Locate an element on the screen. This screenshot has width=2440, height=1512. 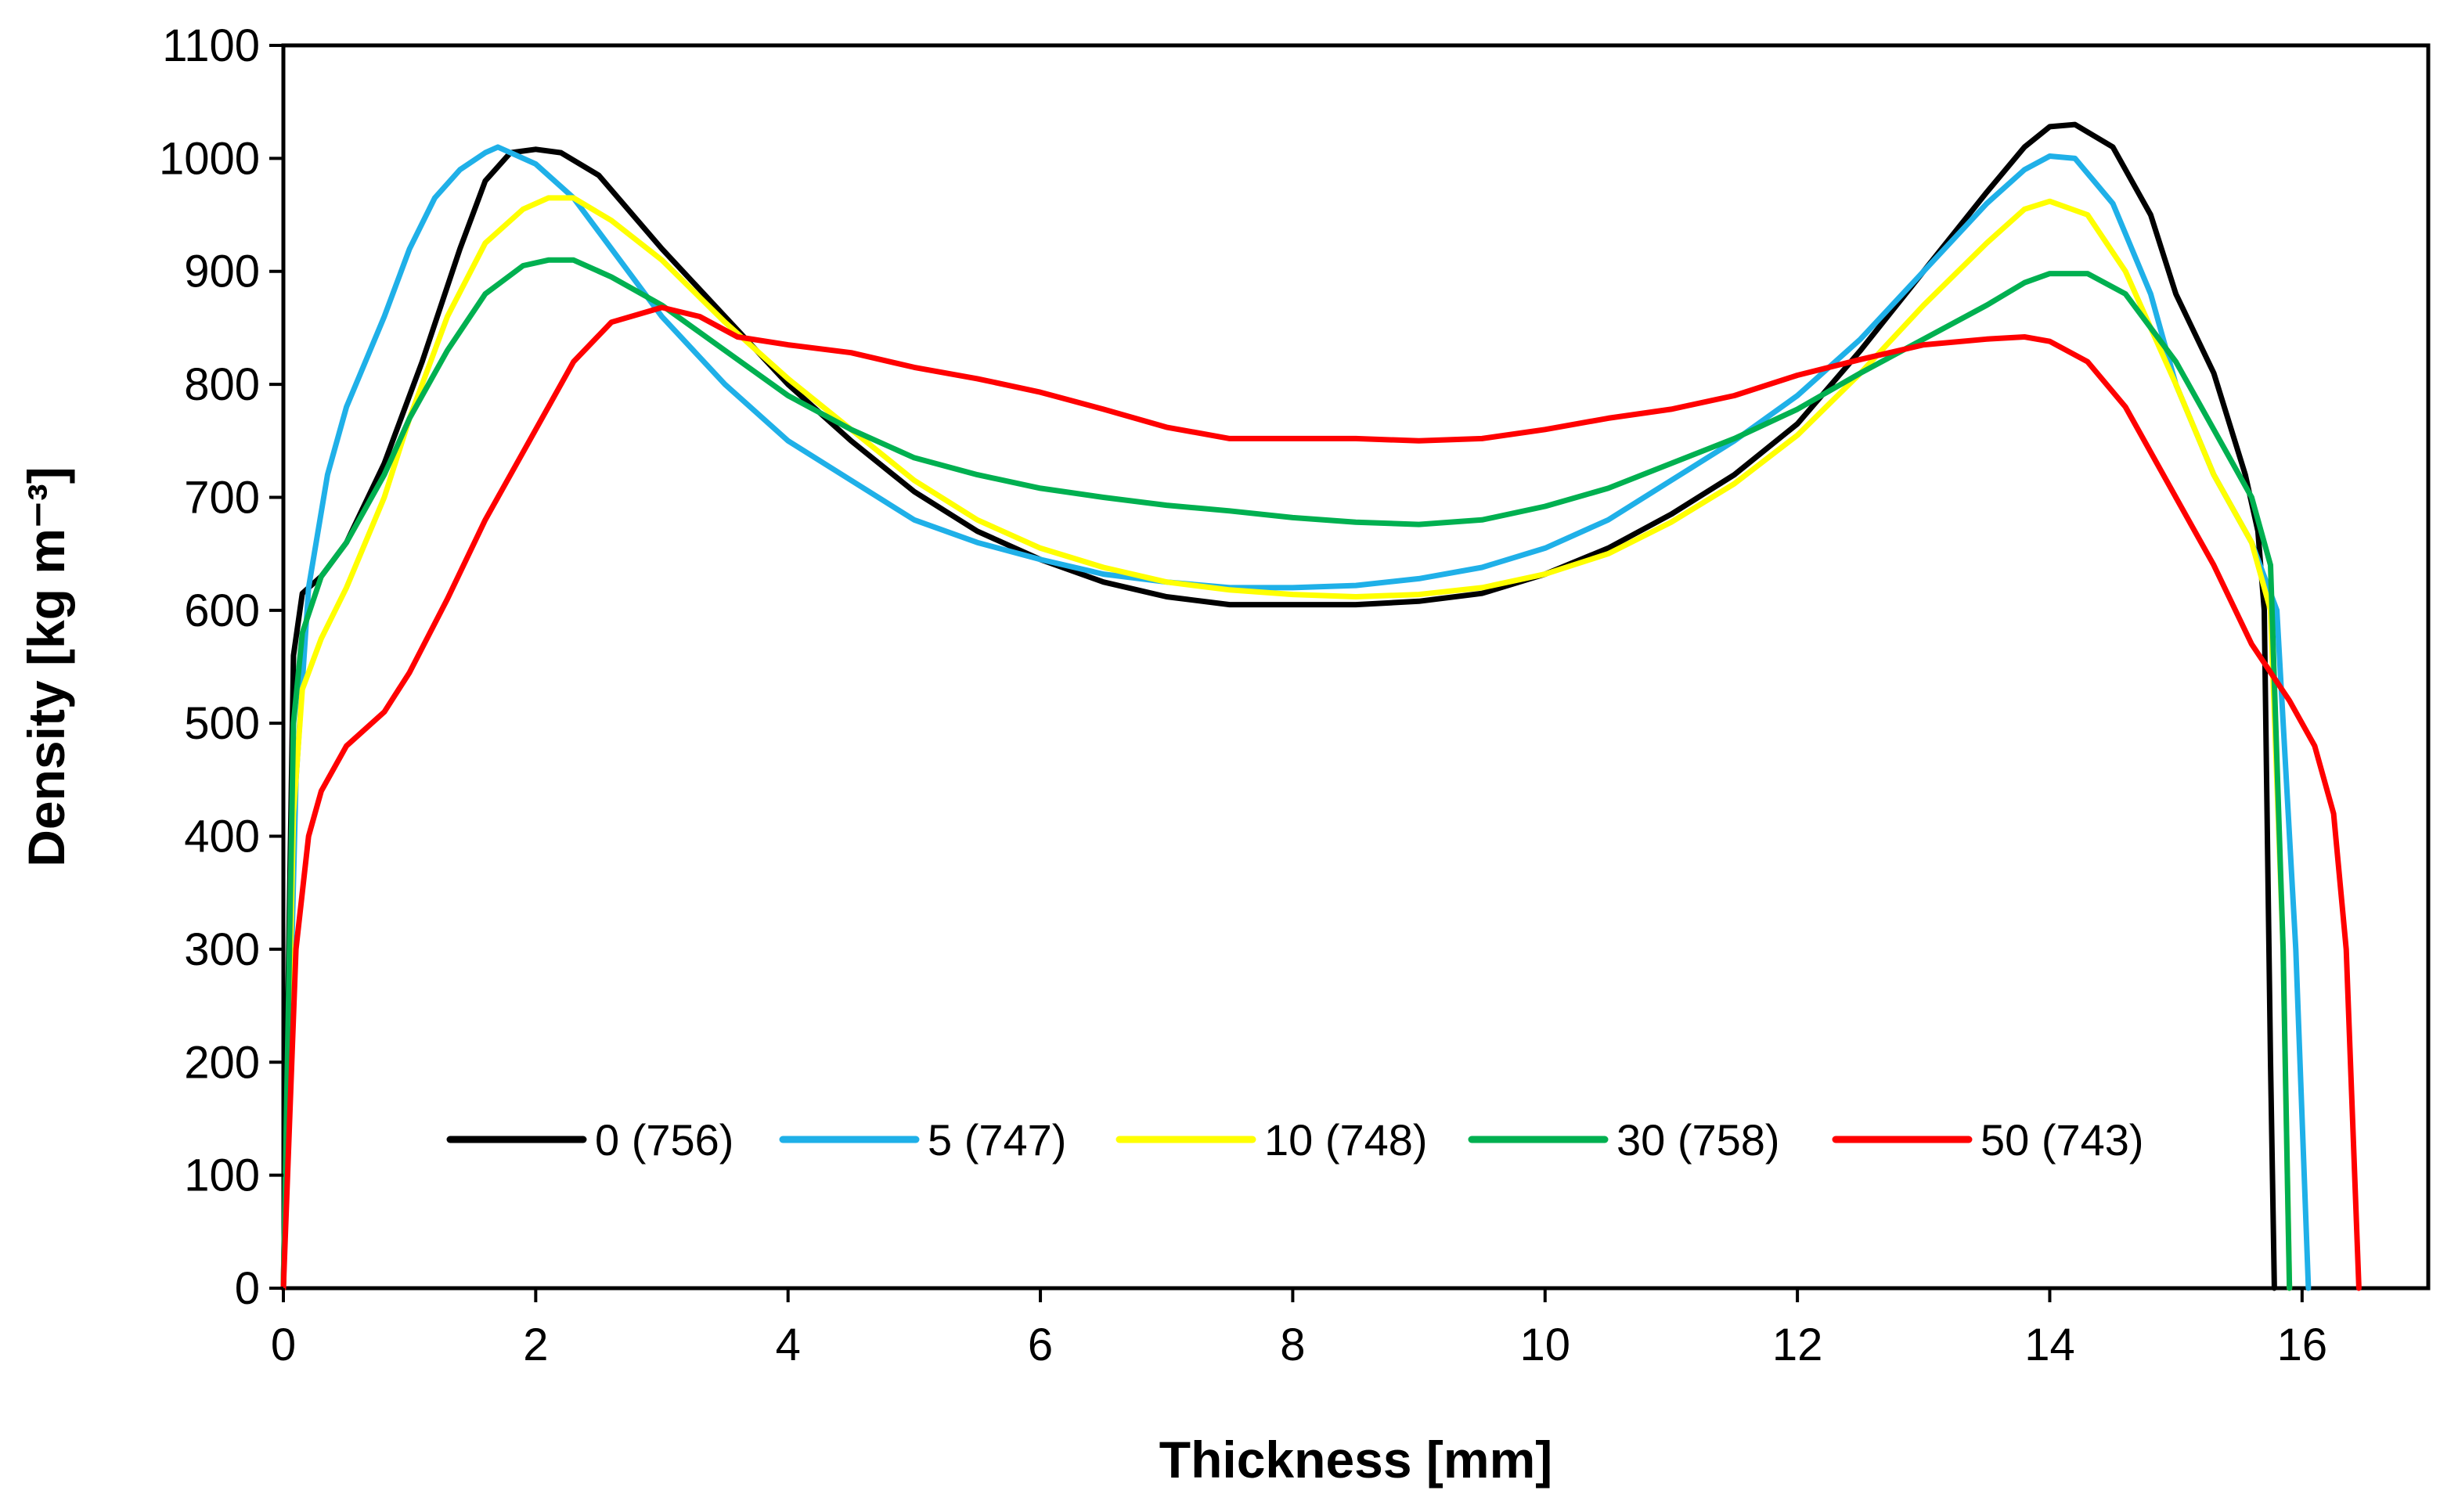
y-axis-ticks: 0 100 200 300 400 500 600 700 800 900 1000 1100 is located at coordinates (221, 667).